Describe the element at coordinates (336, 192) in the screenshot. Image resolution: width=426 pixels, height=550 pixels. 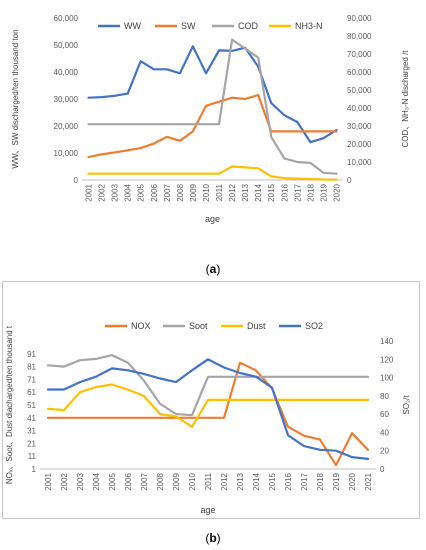
I see `x-tick-label-a: 2020` at that location.